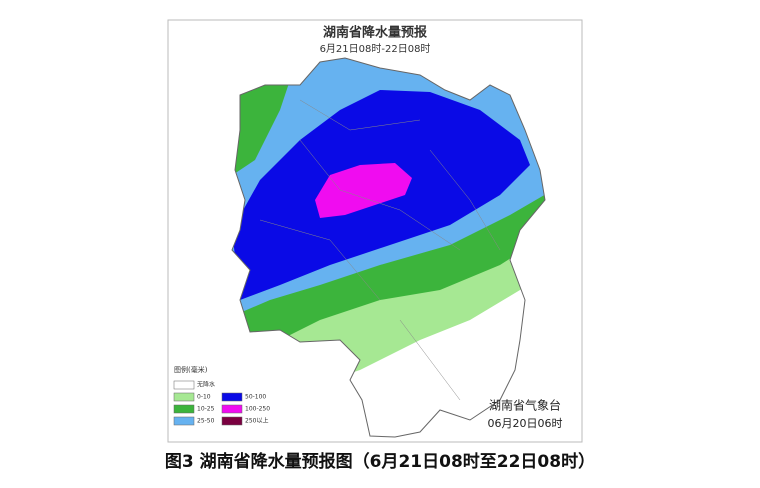  I want to click on agency: 湖南省气象台, so click(525, 405).